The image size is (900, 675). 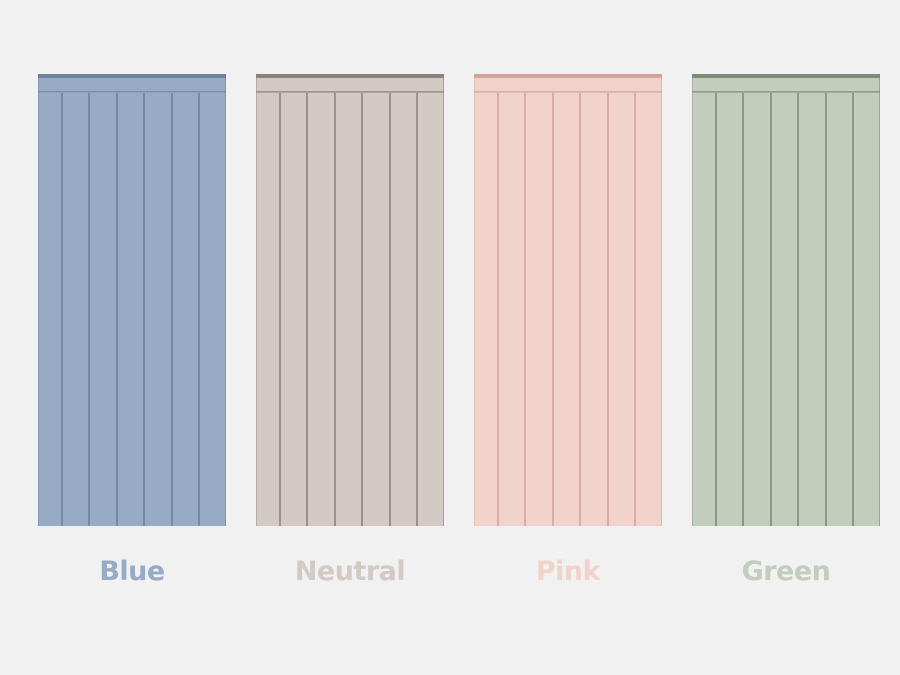 I want to click on swatch-pink, so click(x=568, y=300).